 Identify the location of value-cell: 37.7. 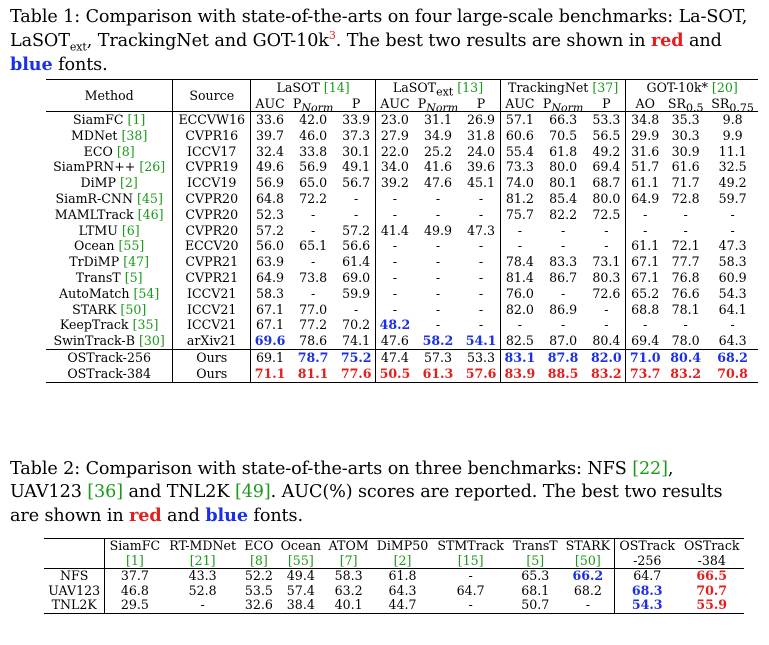
(134, 576).